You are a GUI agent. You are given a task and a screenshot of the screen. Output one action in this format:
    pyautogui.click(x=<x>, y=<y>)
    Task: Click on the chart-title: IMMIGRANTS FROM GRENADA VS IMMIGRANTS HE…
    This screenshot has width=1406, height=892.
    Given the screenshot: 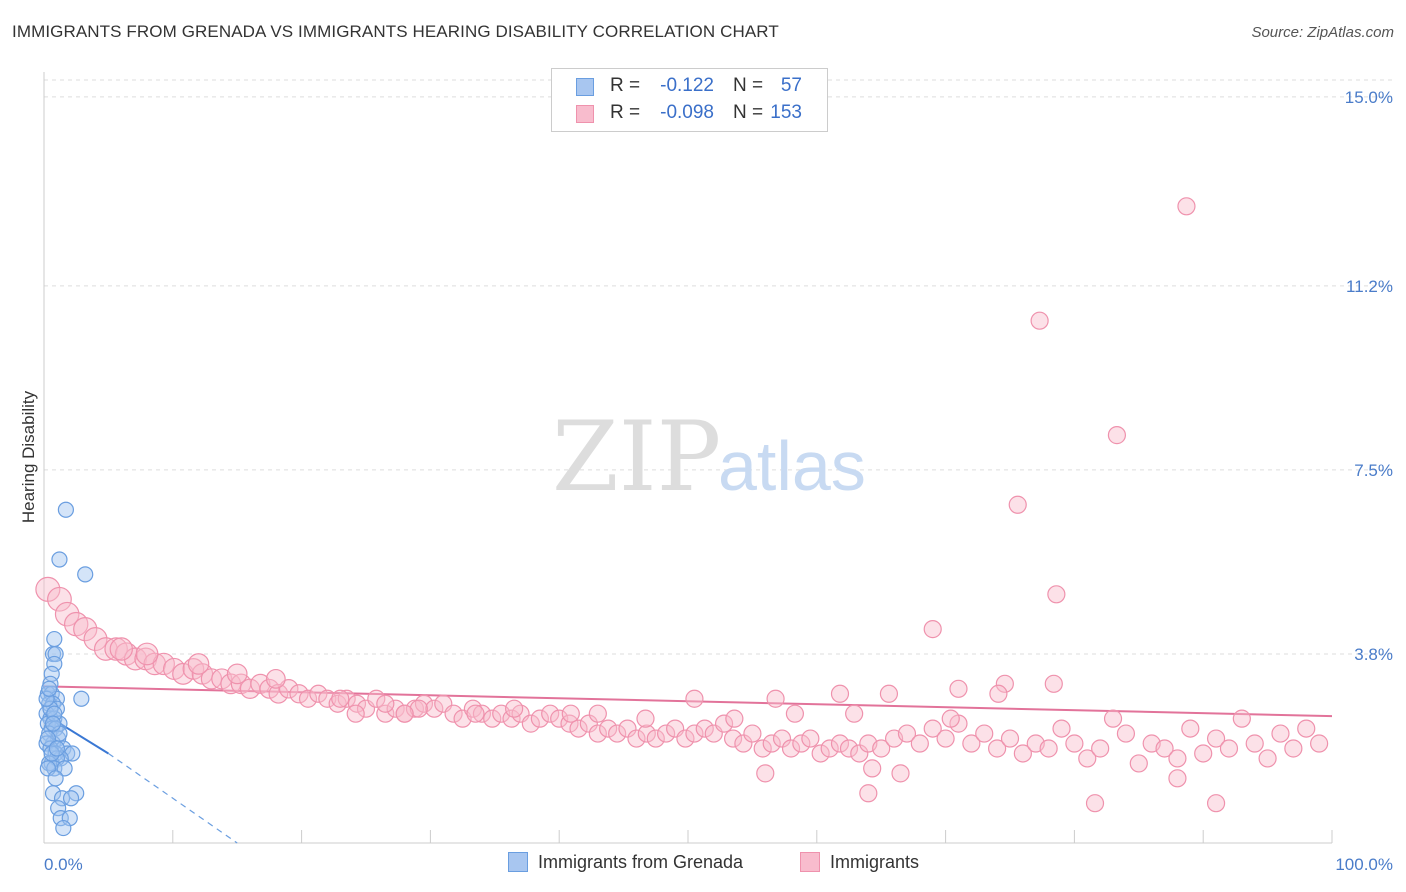 What is the action you would take?
    pyautogui.click(x=395, y=31)
    